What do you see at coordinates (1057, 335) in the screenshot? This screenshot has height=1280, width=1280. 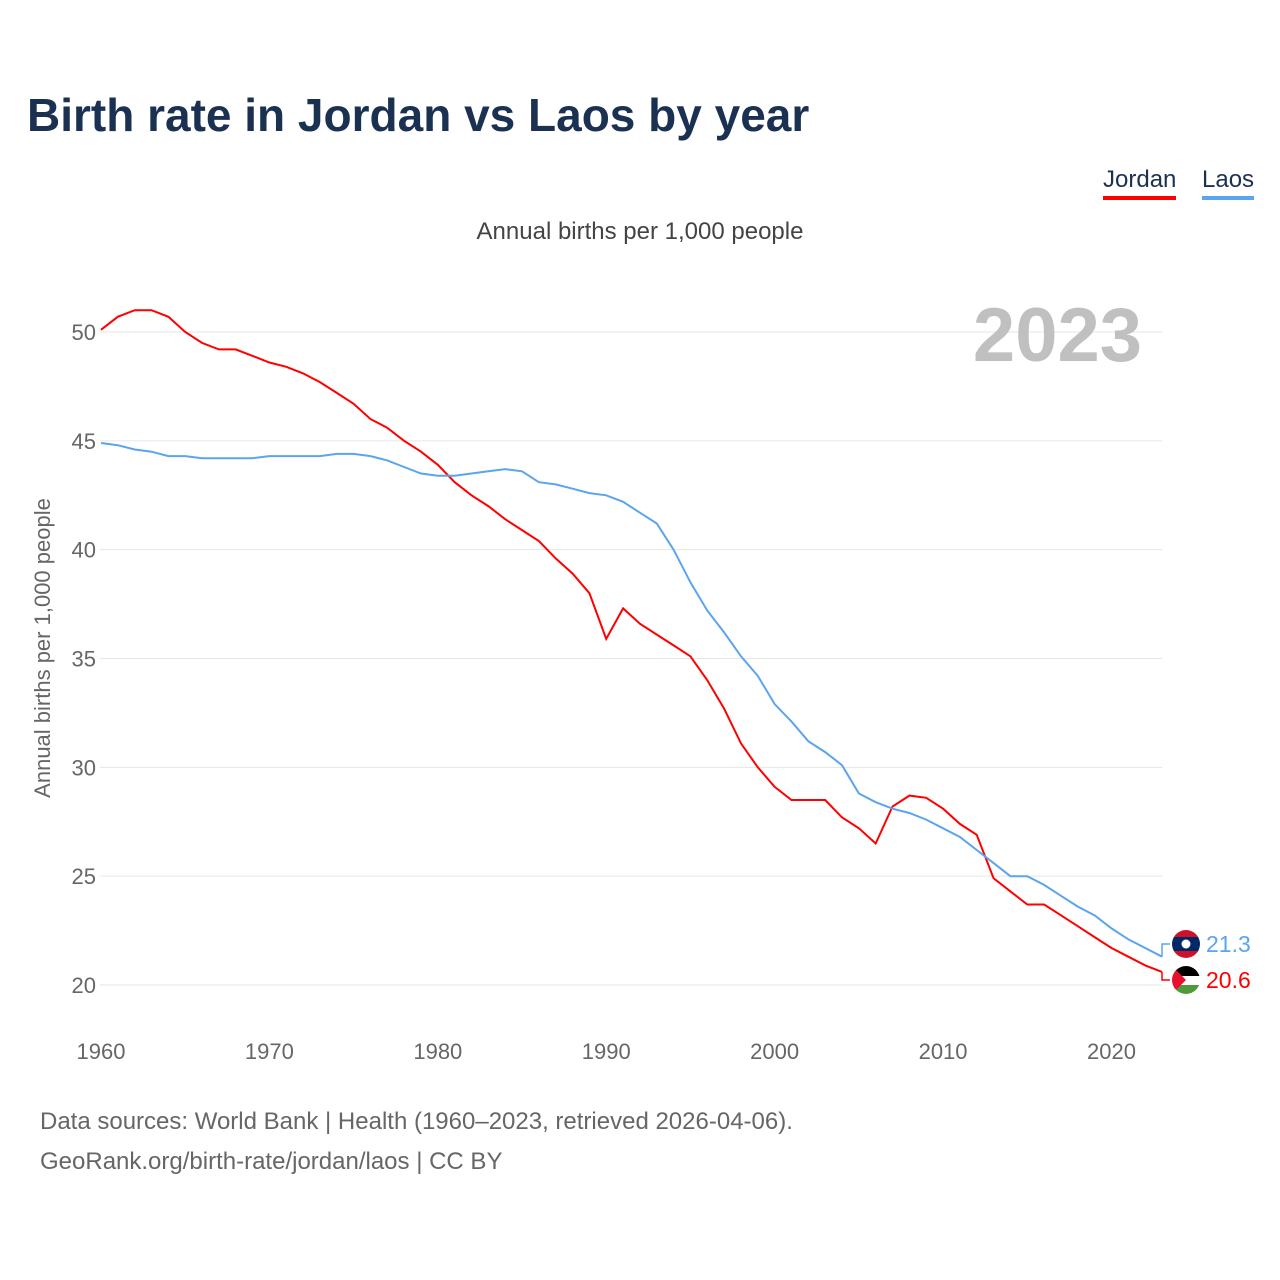 I see `year-watermark: 2023` at bounding box center [1057, 335].